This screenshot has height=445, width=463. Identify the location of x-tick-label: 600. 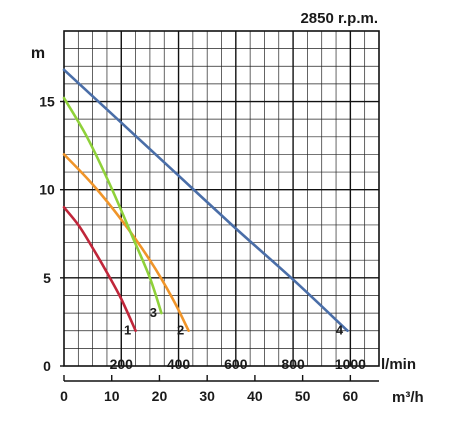
(236, 364).